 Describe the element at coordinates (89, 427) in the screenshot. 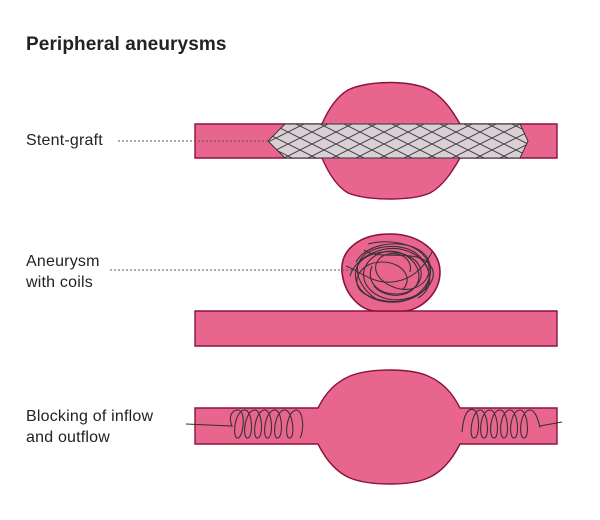

I see `blocking-label: Blocking of inflow and outflow` at that location.